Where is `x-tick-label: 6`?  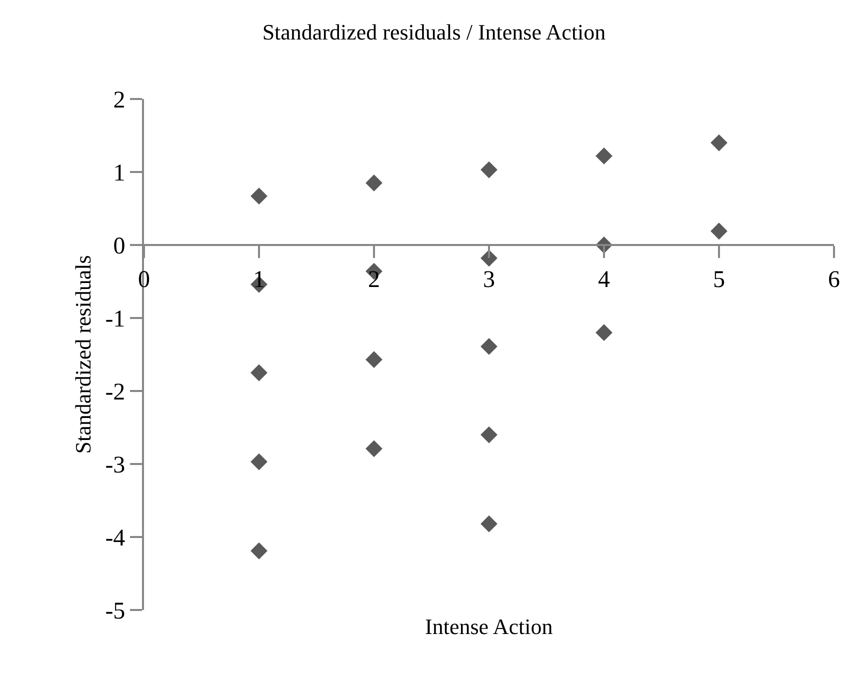
x-tick-label: 6 is located at coordinates (834, 279).